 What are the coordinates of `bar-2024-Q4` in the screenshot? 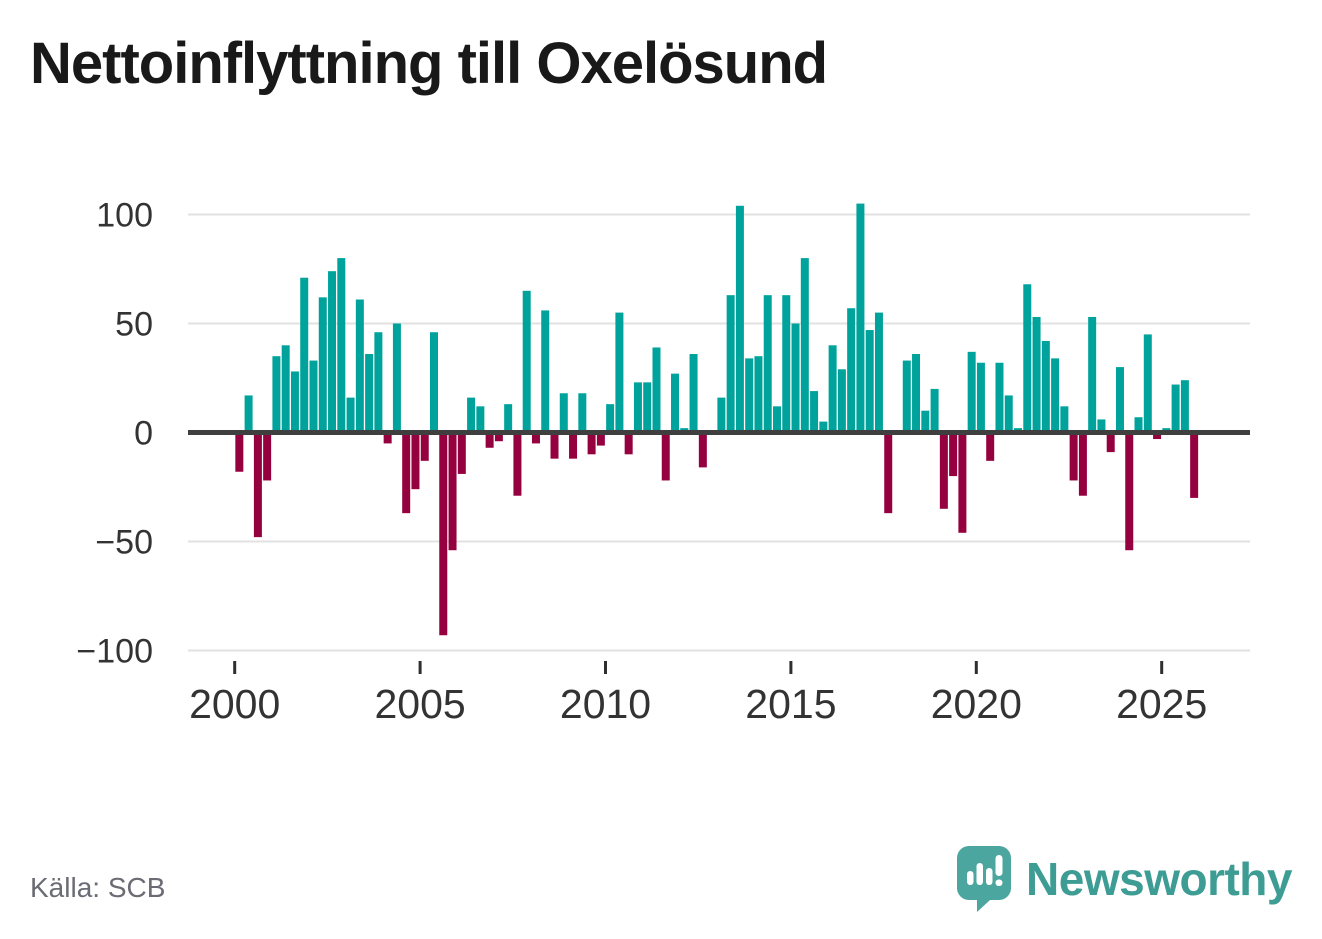 It's located at (1157, 436).